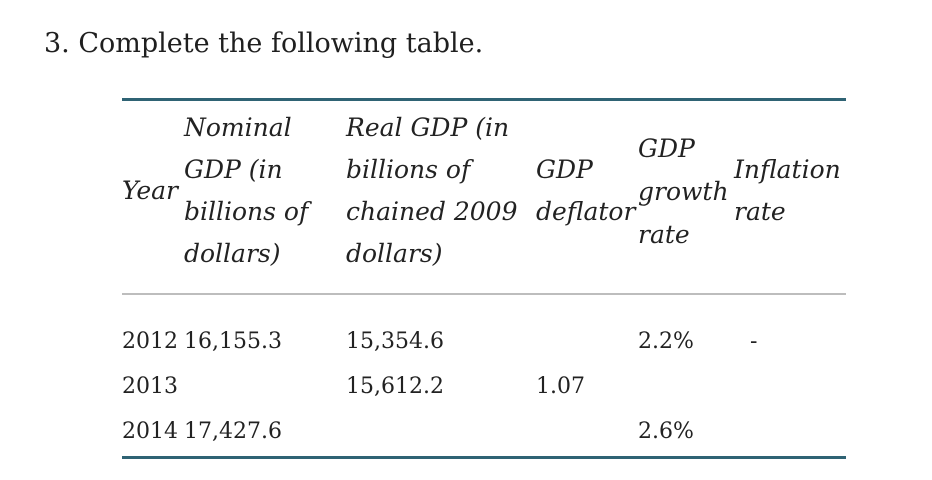 Image resolution: width=932 pixels, height=480 pixels. What do you see at coordinates (233, 341) in the screenshot?
I see `cell-nominal-gdp: 16,155.3` at bounding box center [233, 341].